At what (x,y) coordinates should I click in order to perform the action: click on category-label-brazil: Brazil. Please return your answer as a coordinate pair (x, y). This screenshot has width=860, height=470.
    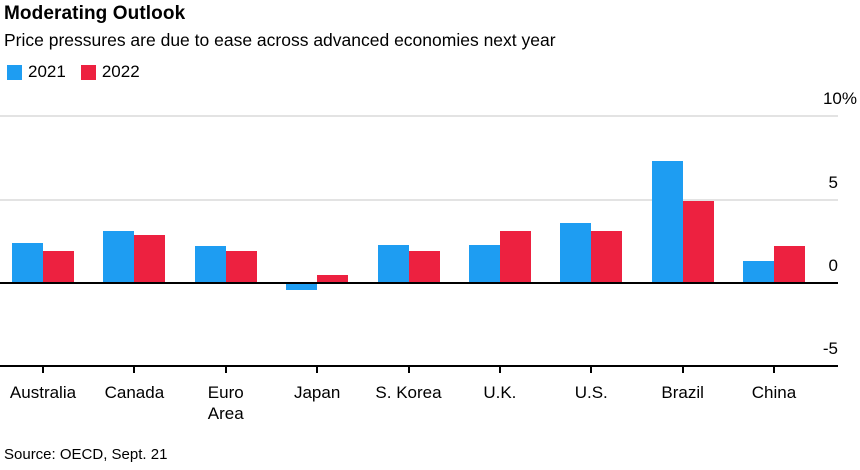
    Looking at the image, I should click on (682, 392).